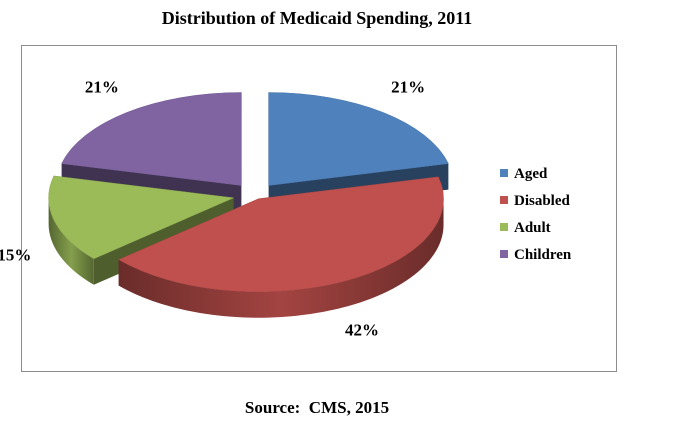 Image resolution: width=680 pixels, height=434 pixels. I want to click on legend-label-aged: Aged, so click(531, 174).